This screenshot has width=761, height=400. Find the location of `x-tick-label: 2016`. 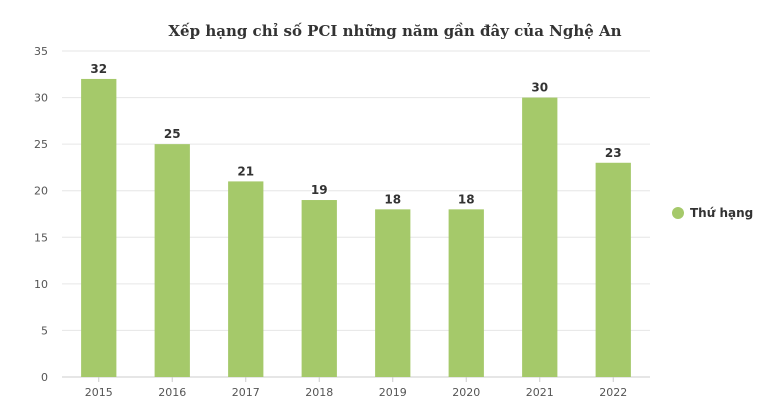

x-tick-label: 2016 is located at coordinates (172, 392).